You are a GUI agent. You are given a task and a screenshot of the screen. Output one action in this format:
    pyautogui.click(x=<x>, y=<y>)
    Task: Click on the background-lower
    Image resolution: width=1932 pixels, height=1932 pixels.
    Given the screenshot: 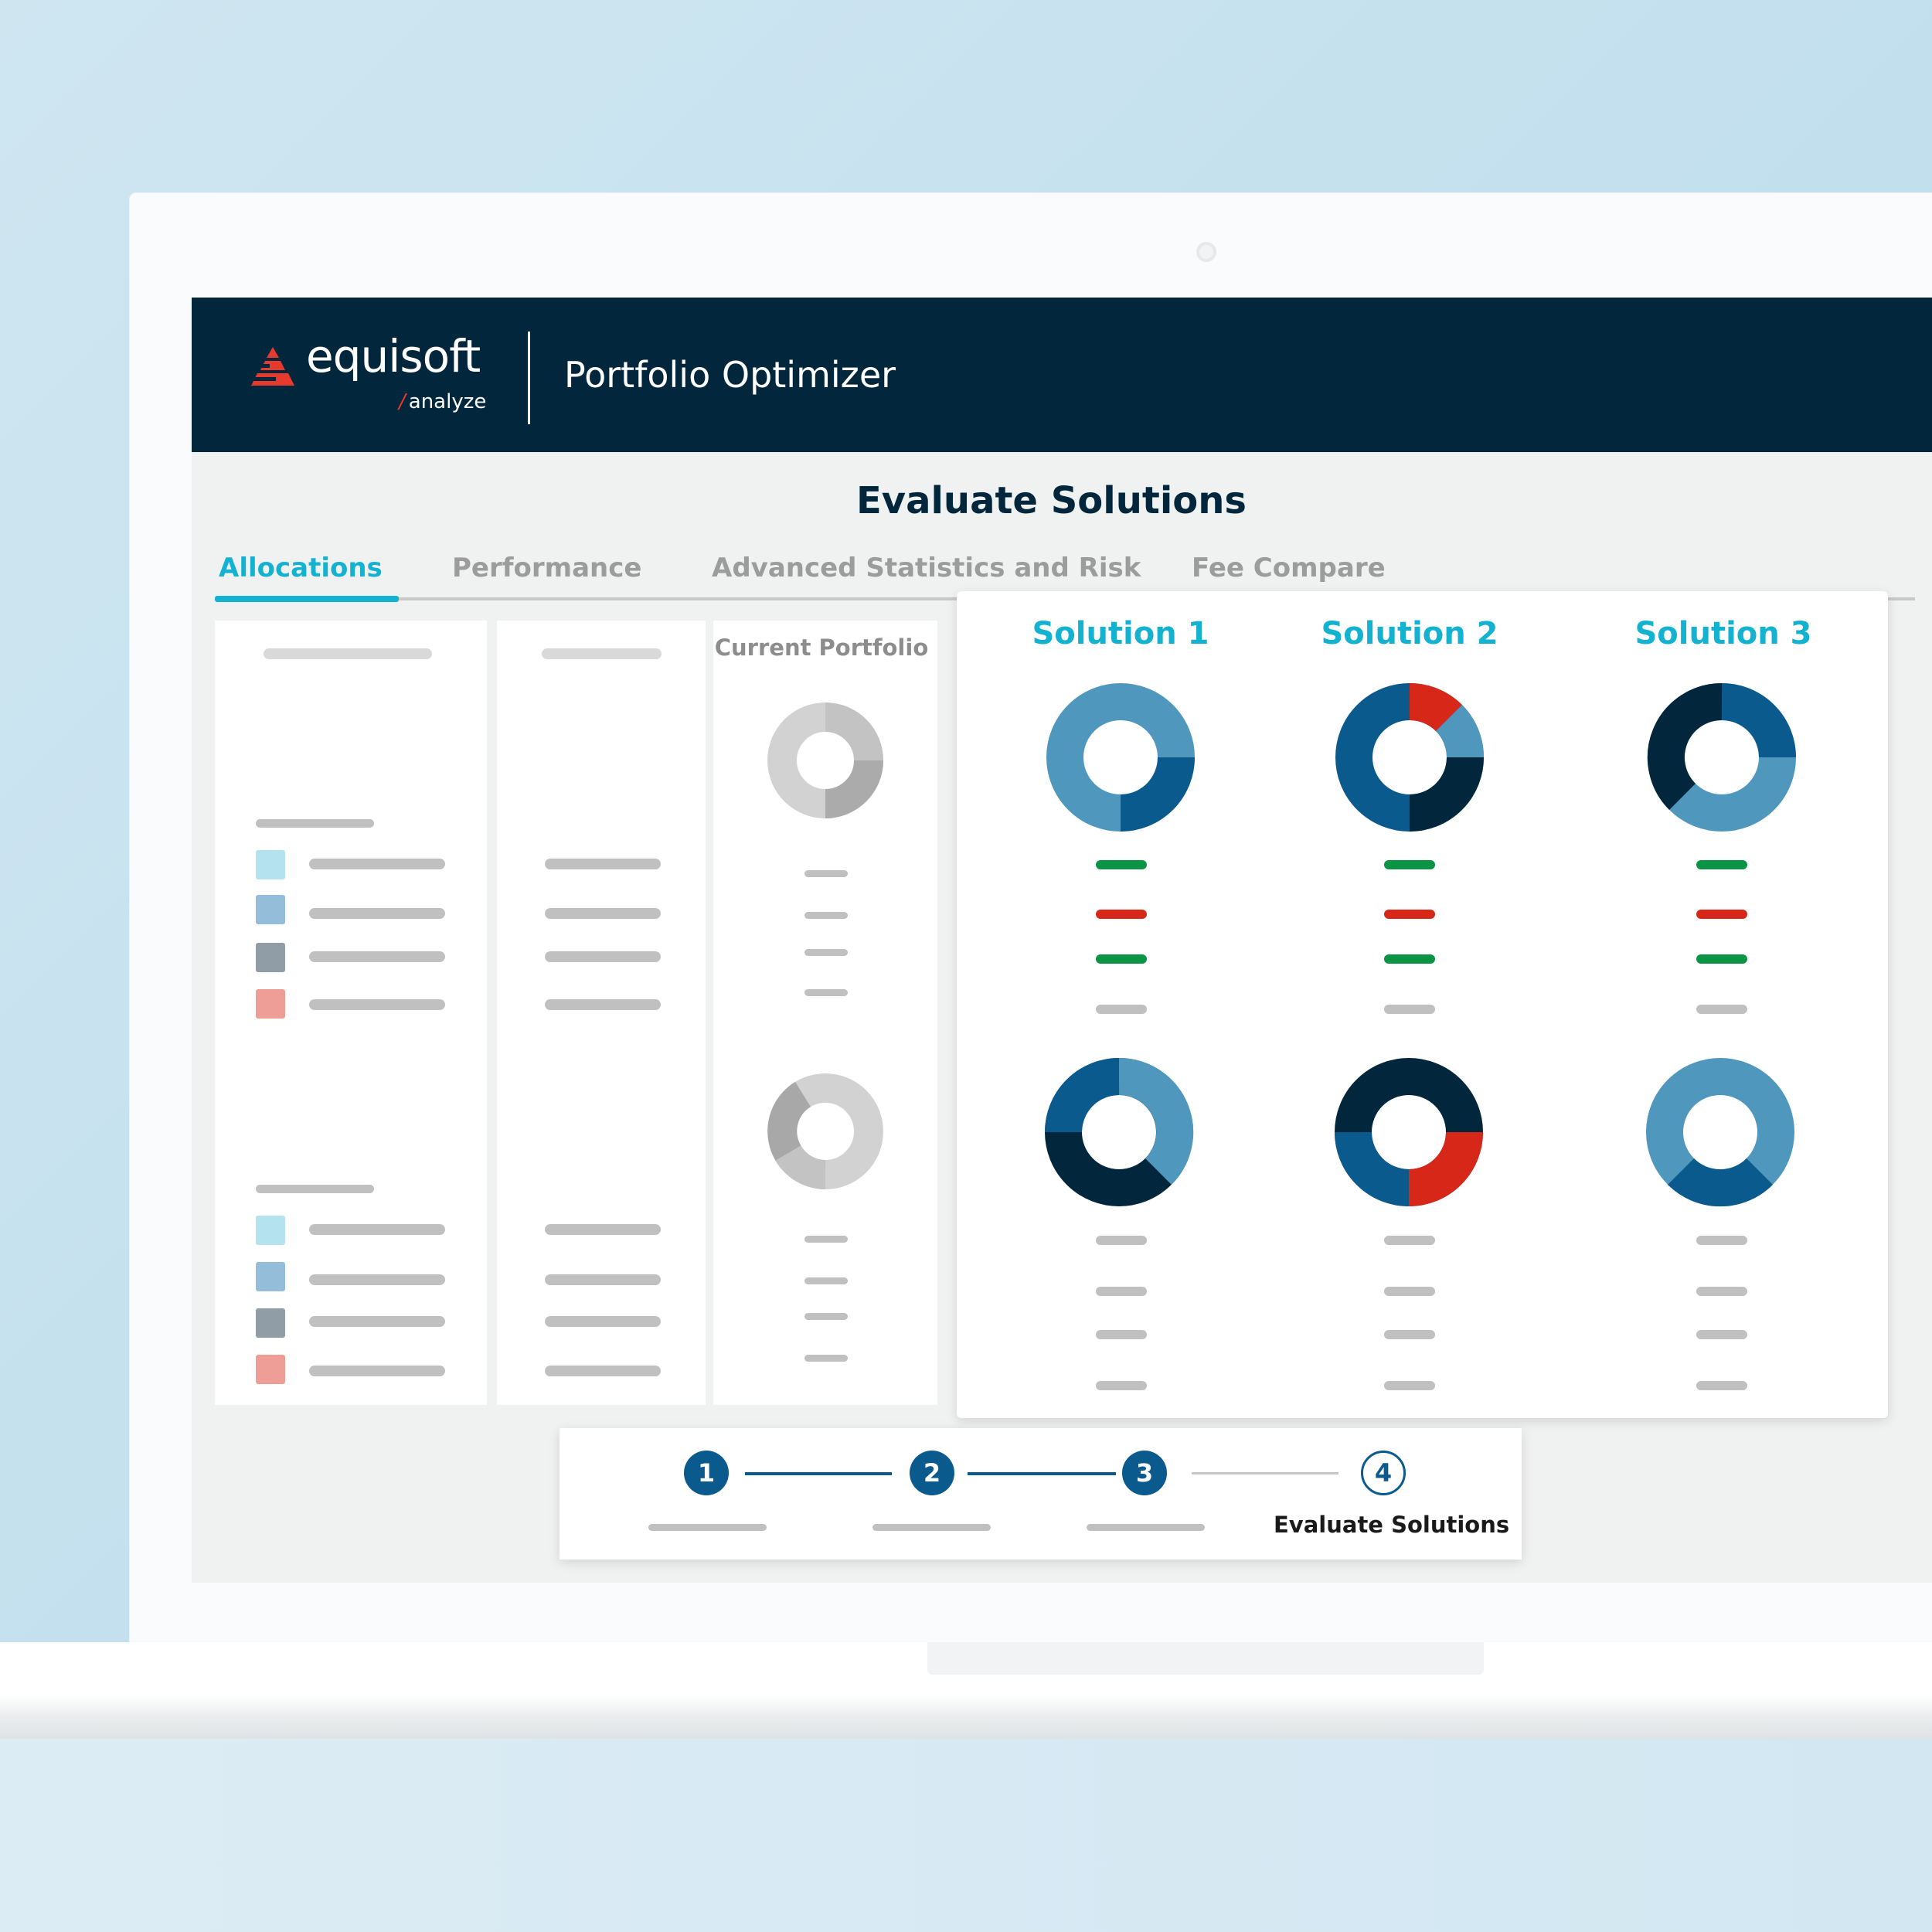 What is the action you would take?
    pyautogui.click(x=966, y=1836)
    